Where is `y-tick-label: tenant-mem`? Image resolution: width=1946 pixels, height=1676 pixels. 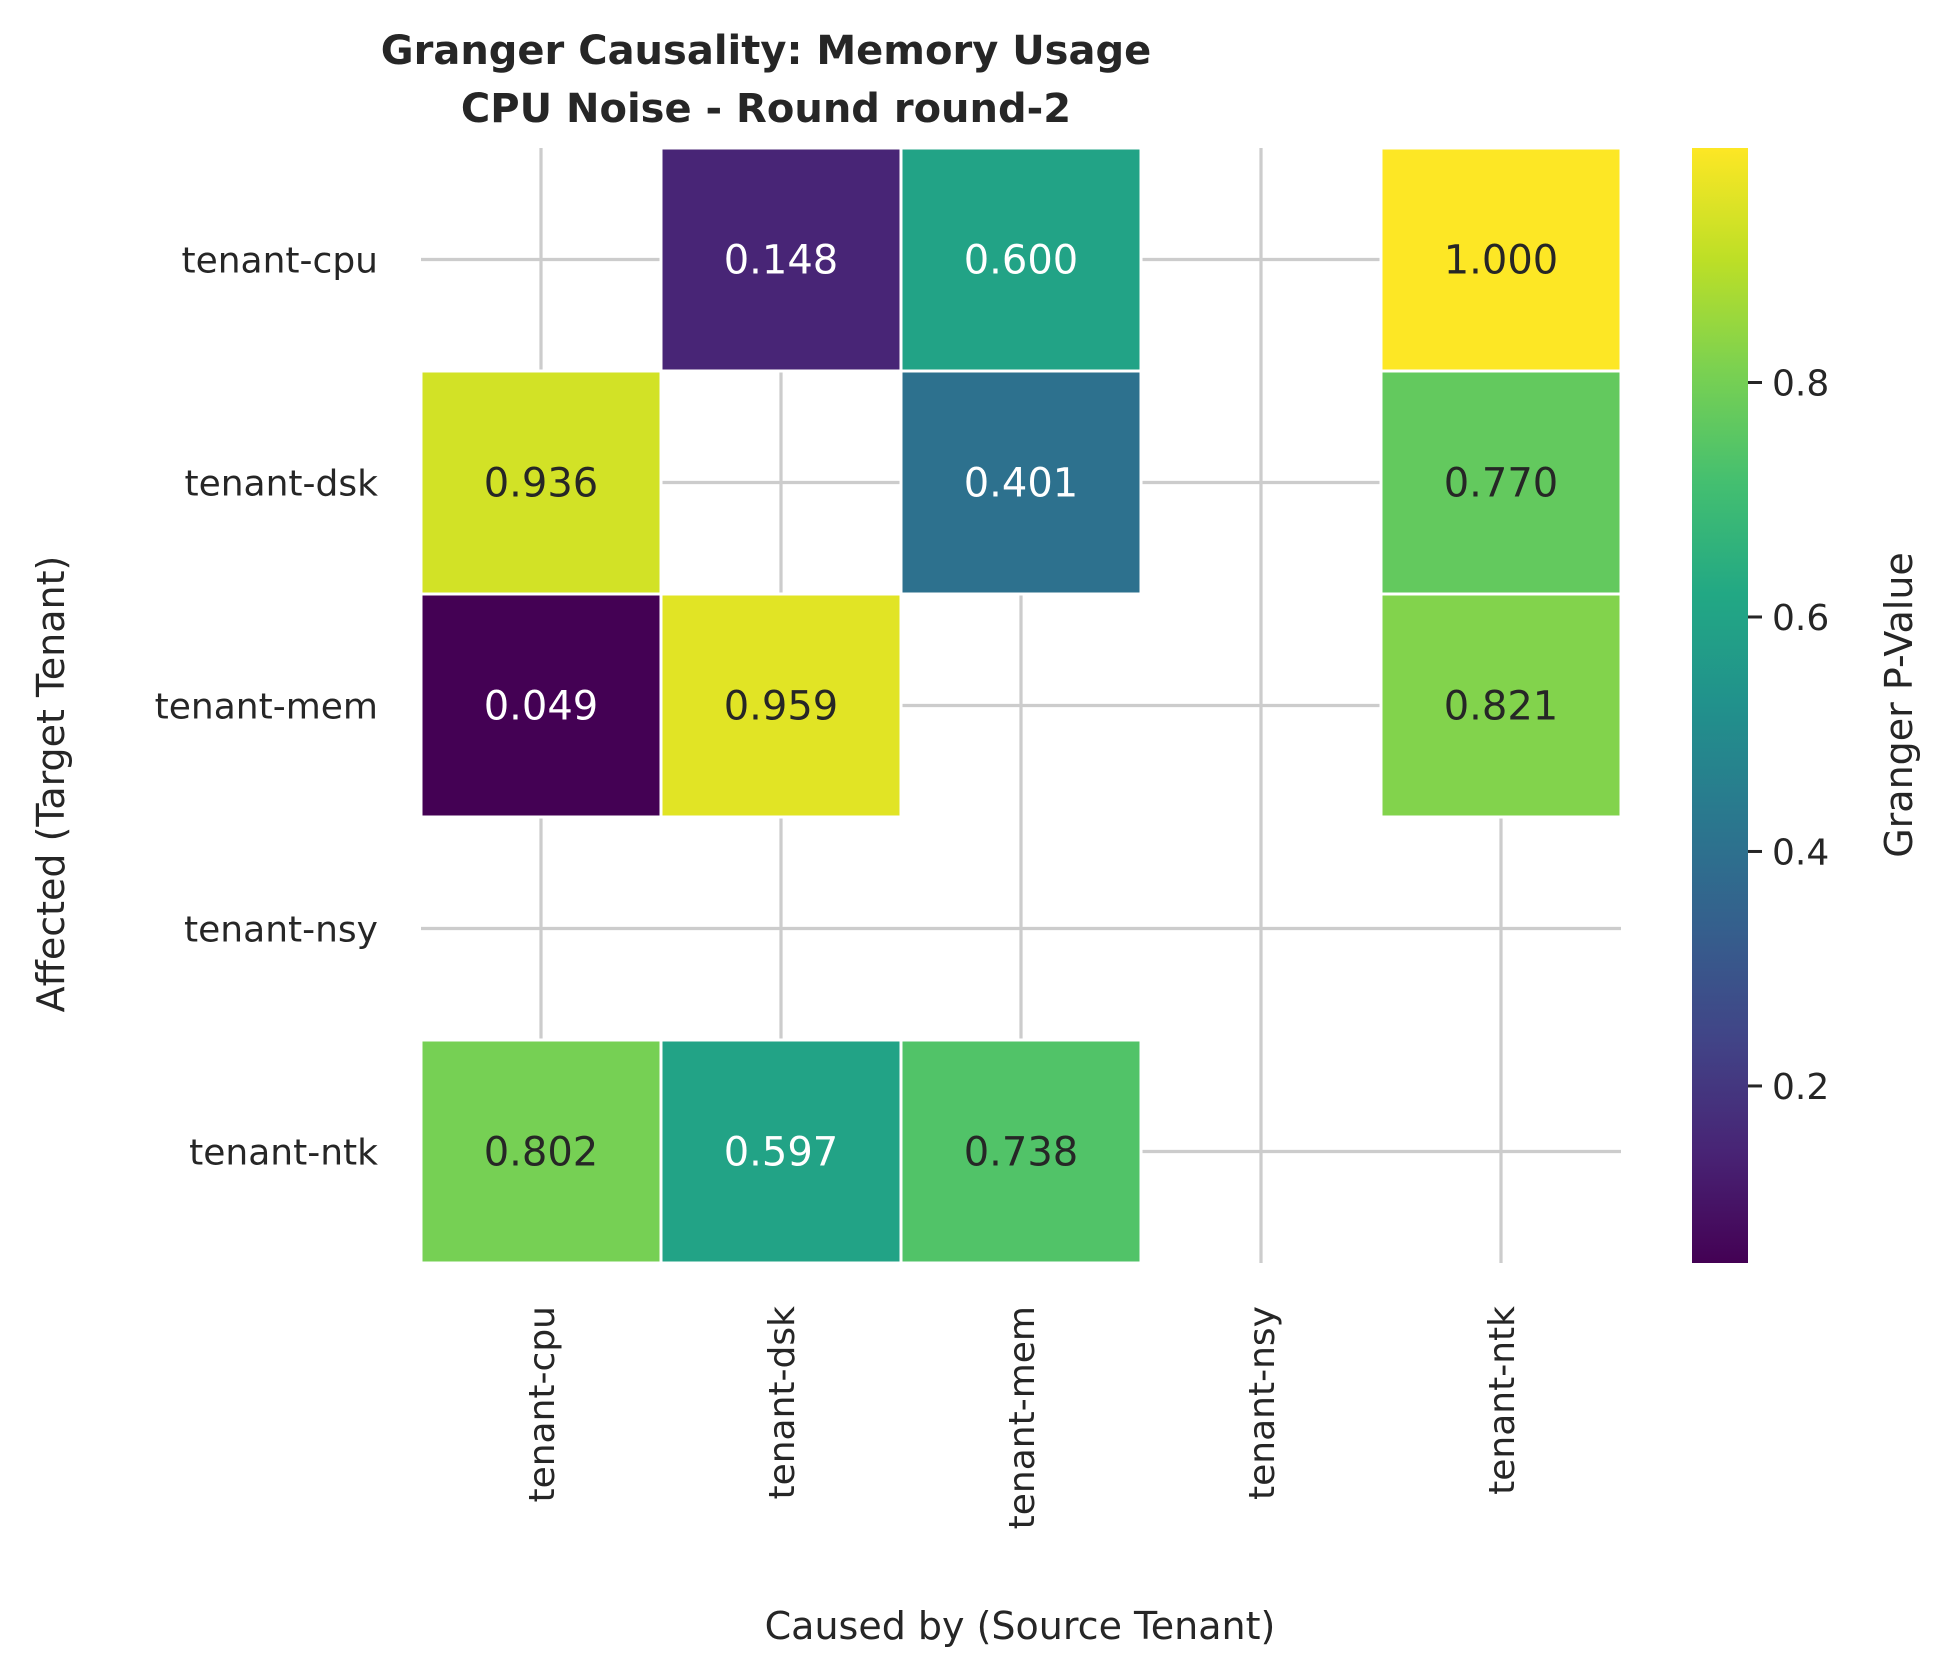 y-tick-label: tenant-mem is located at coordinates (266, 707).